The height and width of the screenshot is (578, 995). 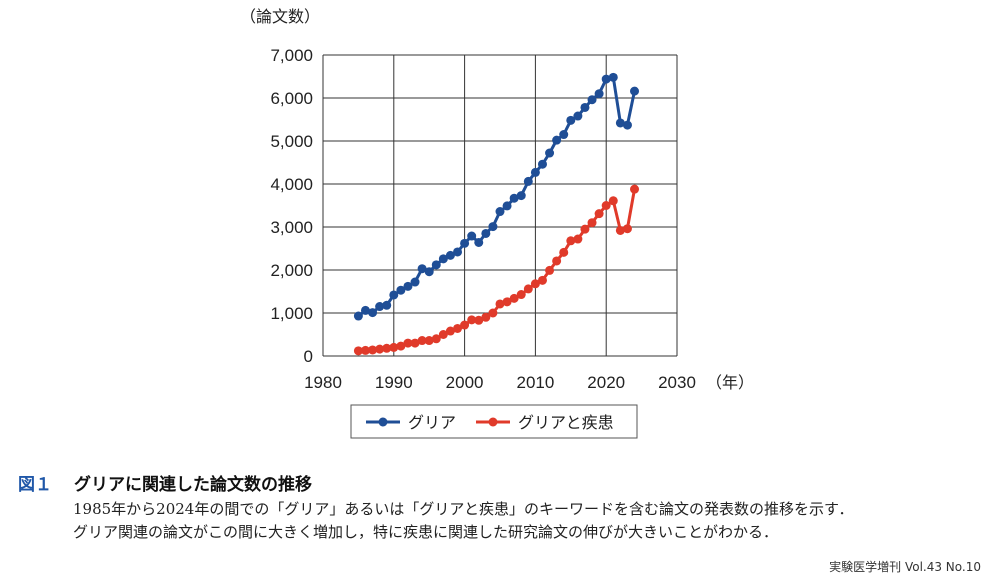 What do you see at coordinates (308, 356) in the screenshot?
I see `y-tick-label: 0` at bounding box center [308, 356].